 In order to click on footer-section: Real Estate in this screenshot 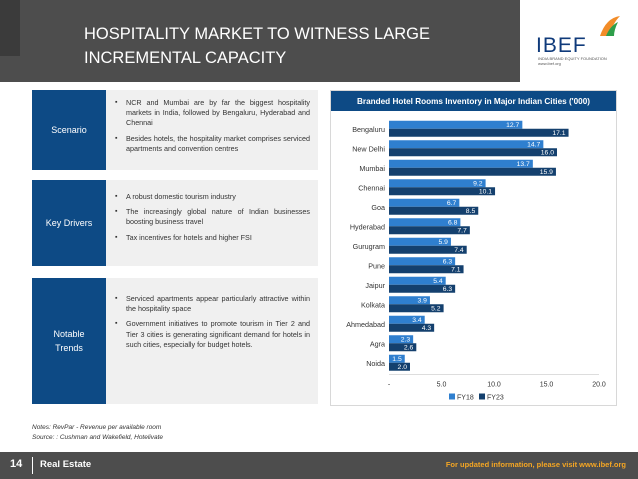, I will do `click(66, 464)`.